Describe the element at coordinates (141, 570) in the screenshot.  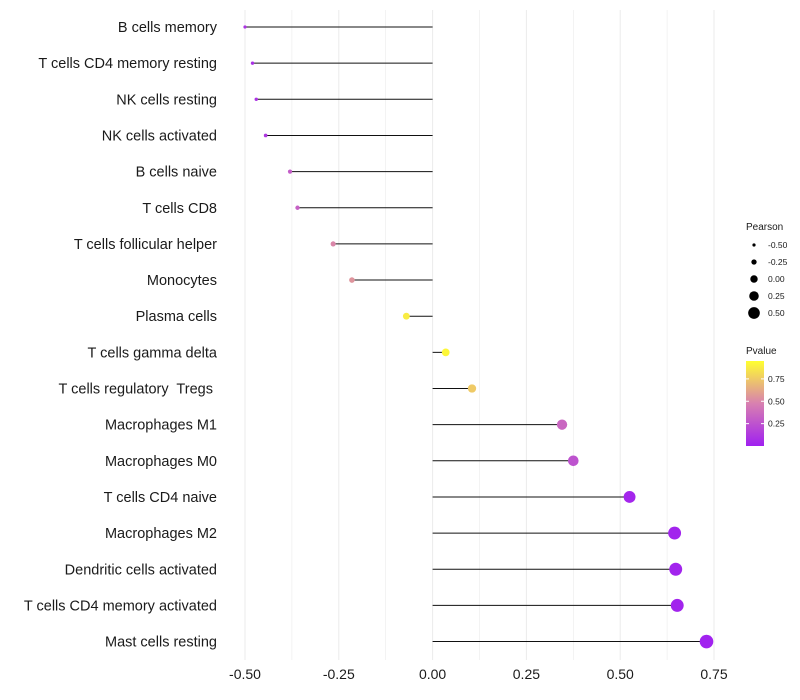
I see `category-label: Dendritic cells activated` at that location.